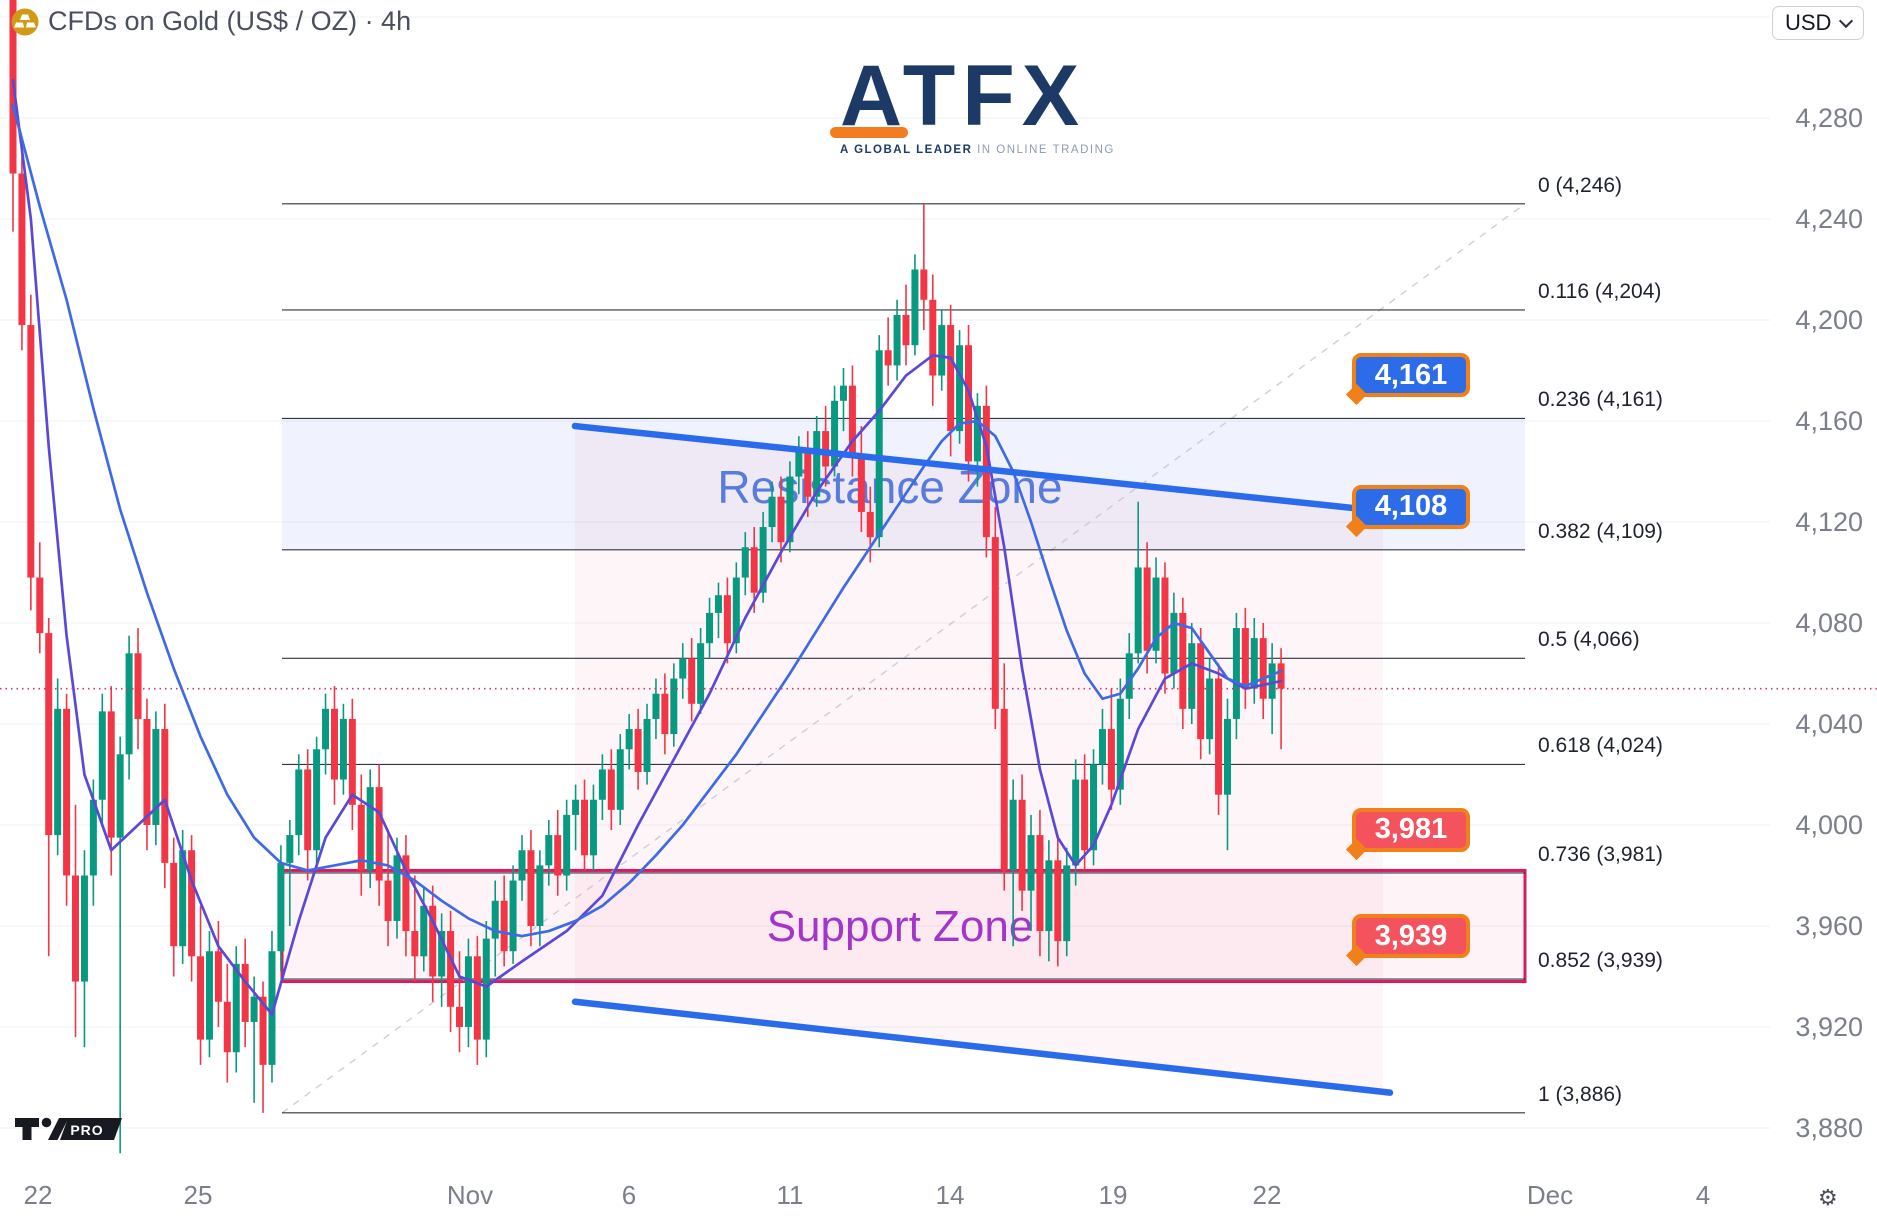 The width and height of the screenshot is (1877, 1223). I want to click on fib-label-0.5: 0.5 (4,066), so click(1589, 640).